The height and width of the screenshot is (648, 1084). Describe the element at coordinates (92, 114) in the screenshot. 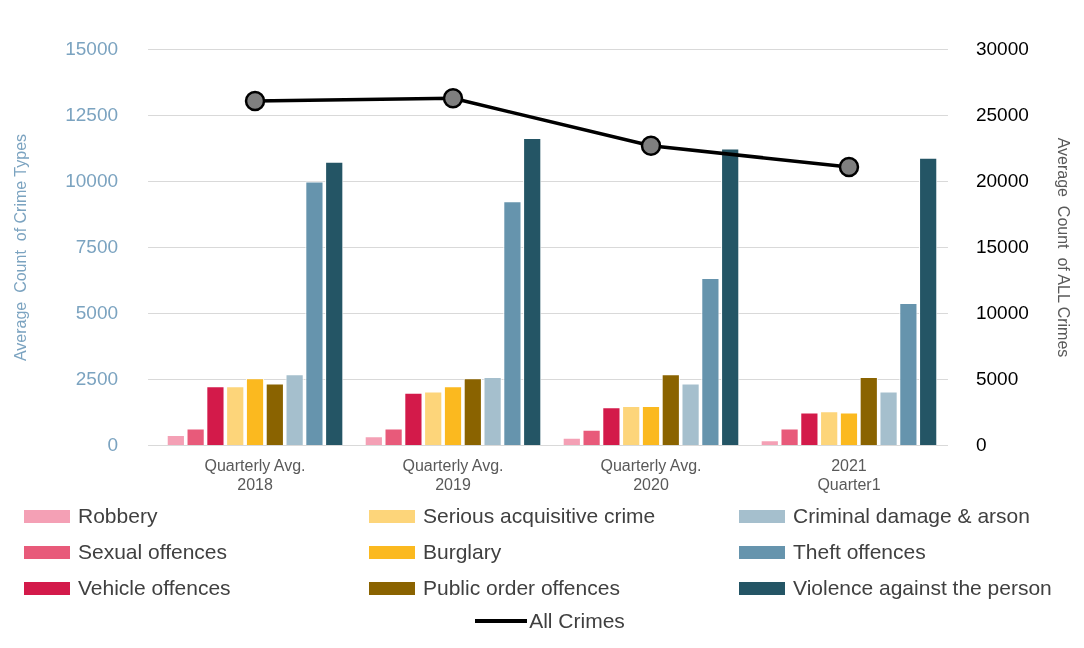

I see `y-tick-label: 12500` at that location.